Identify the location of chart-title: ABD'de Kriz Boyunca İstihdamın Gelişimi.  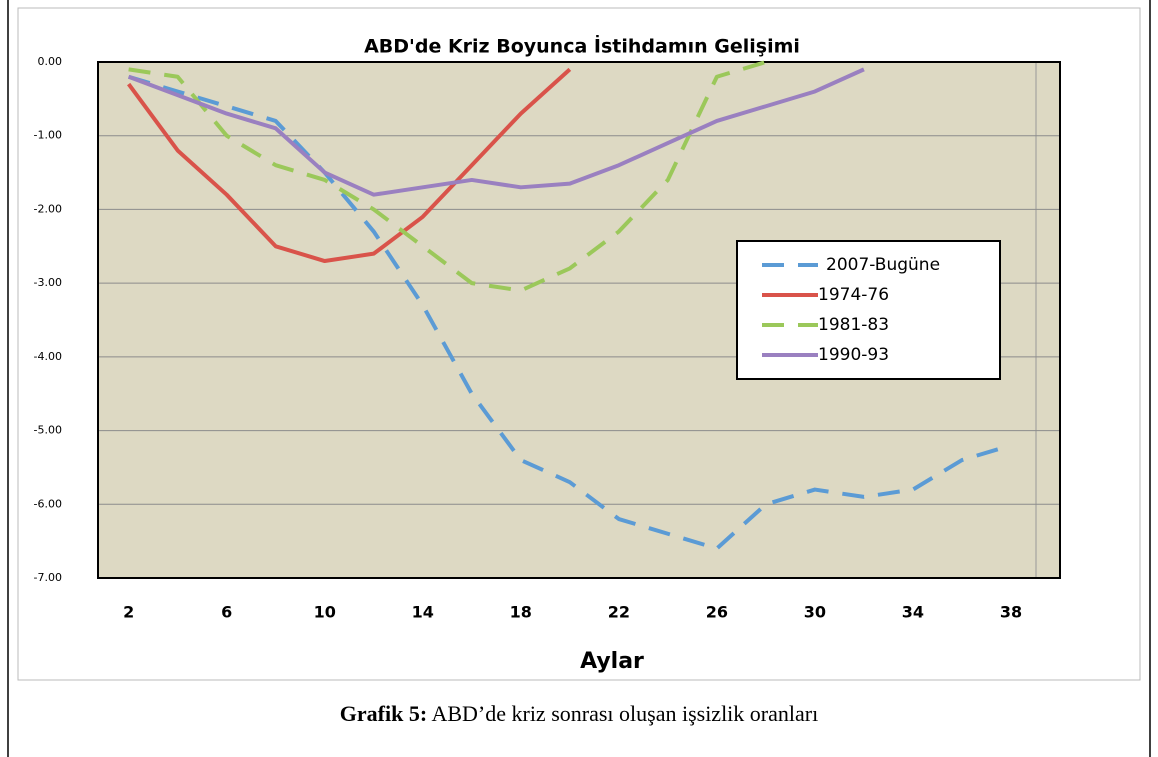
(582, 46).